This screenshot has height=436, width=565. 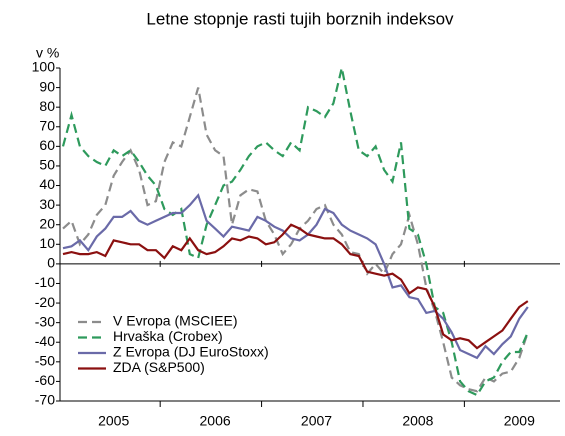 I want to click on y-tick-label: 70, so click(x=47, y=125).